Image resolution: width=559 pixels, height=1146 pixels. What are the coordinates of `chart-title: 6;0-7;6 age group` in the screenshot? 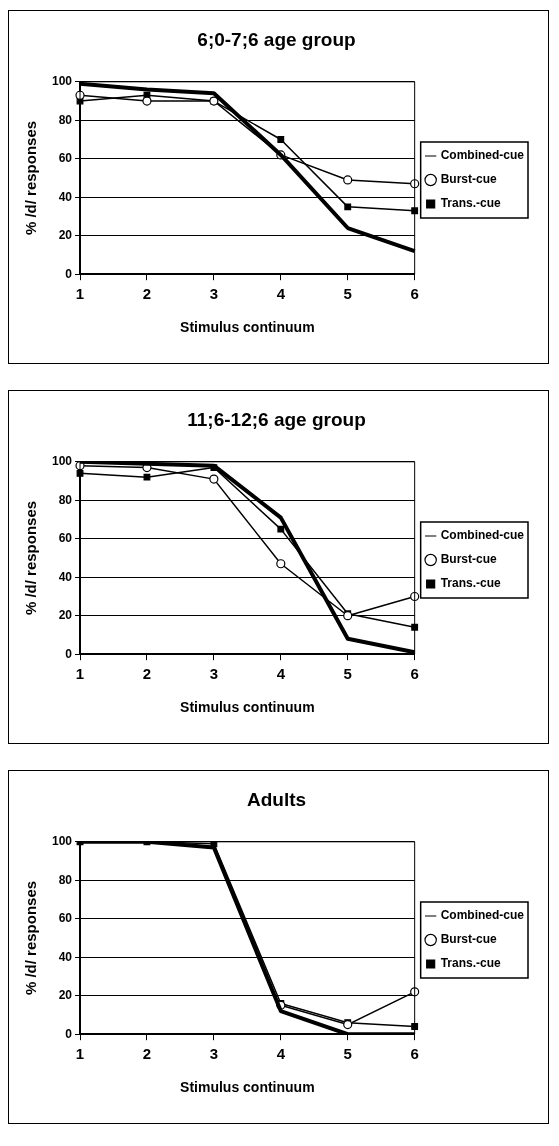 It's located at (276, 39).